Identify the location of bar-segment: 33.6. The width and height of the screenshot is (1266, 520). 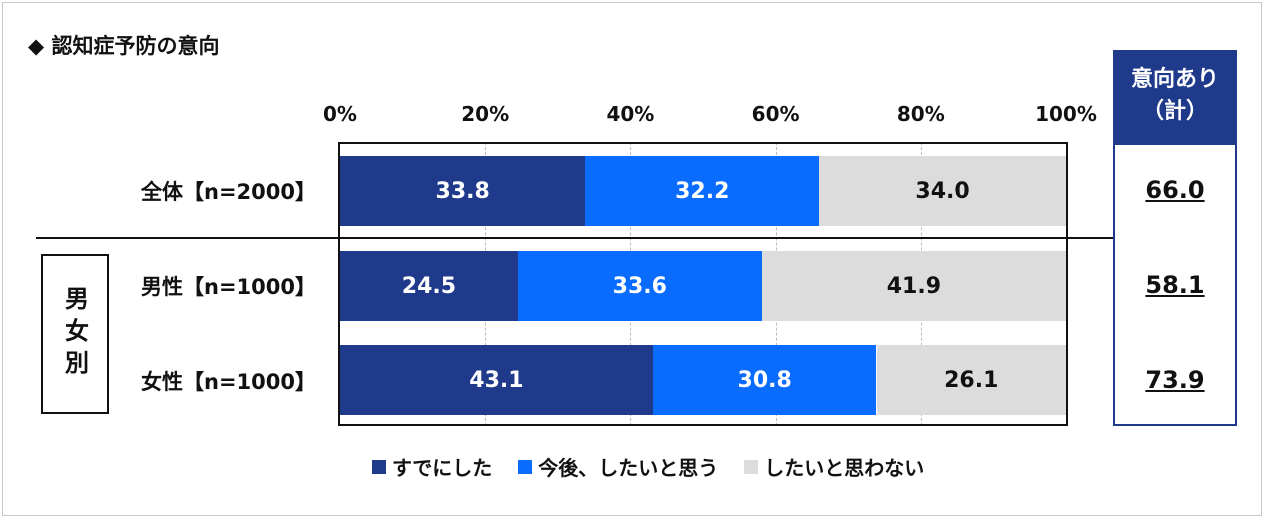
(639, 286).